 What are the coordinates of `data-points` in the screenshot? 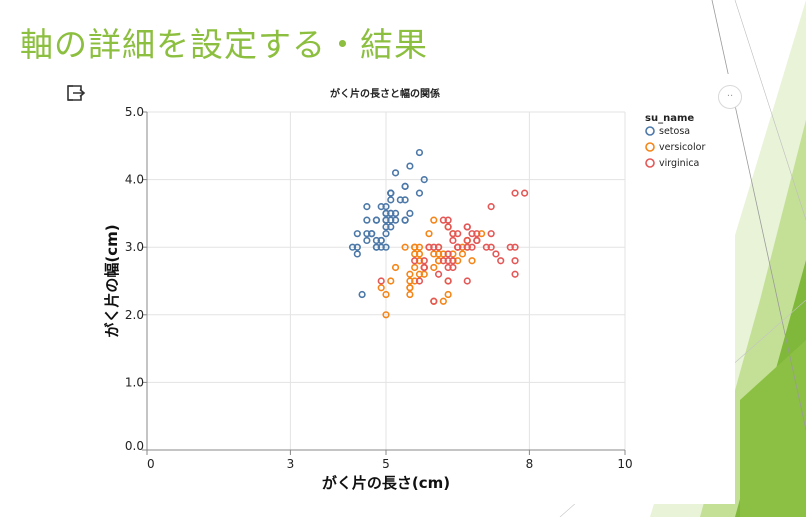 It's located at (438, 233).